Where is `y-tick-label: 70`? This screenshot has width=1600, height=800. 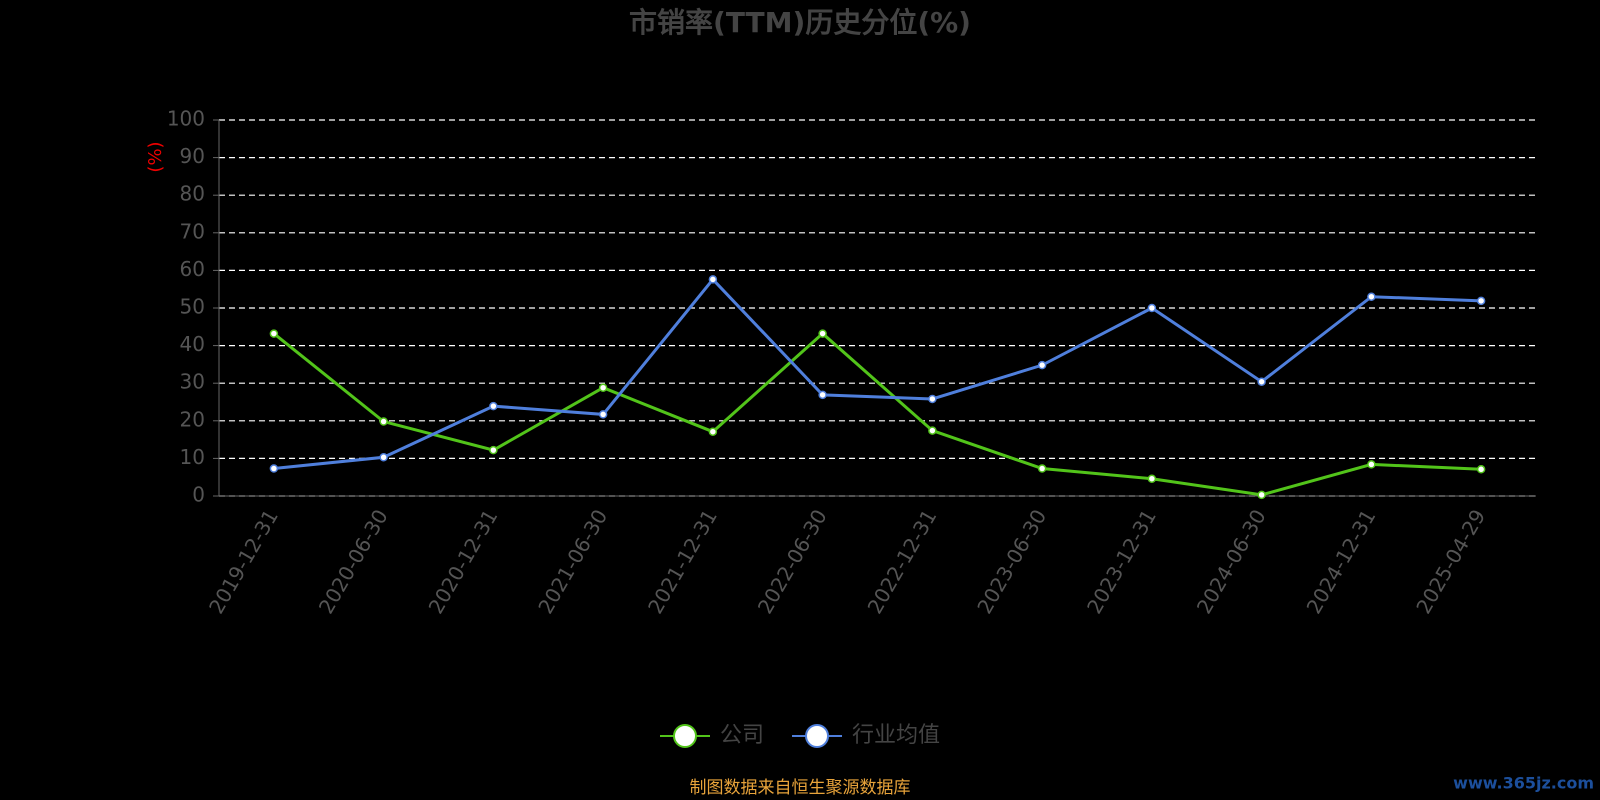 y-tick-label: 70 is located at coordinates (192, 231).